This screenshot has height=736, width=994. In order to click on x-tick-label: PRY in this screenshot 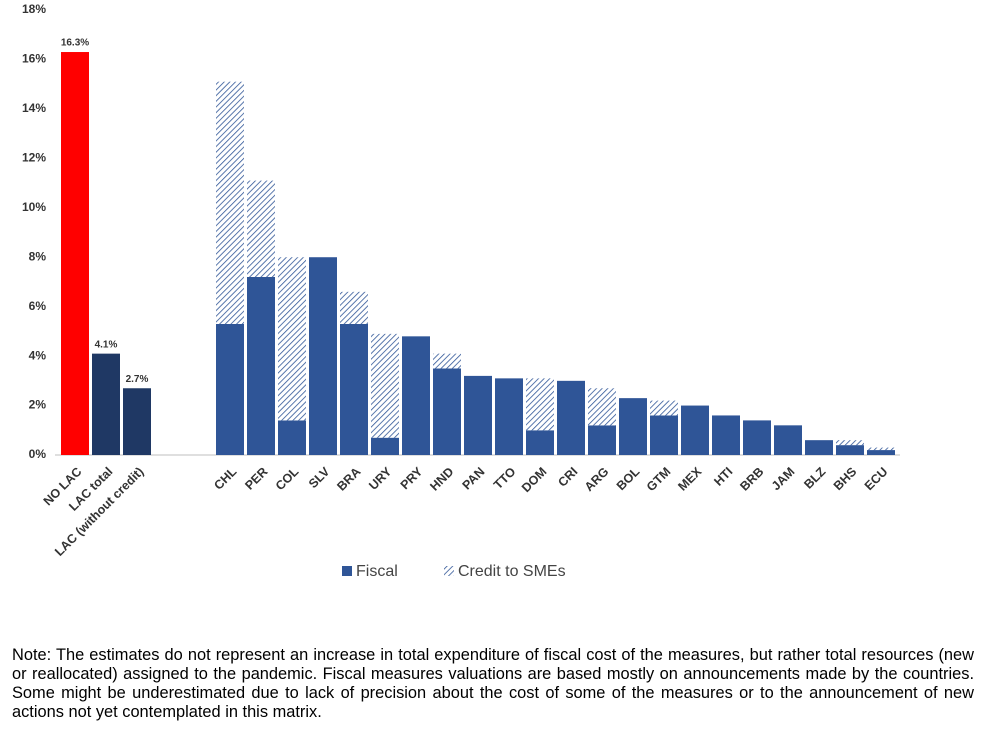, I will do `click(412, 478)`.